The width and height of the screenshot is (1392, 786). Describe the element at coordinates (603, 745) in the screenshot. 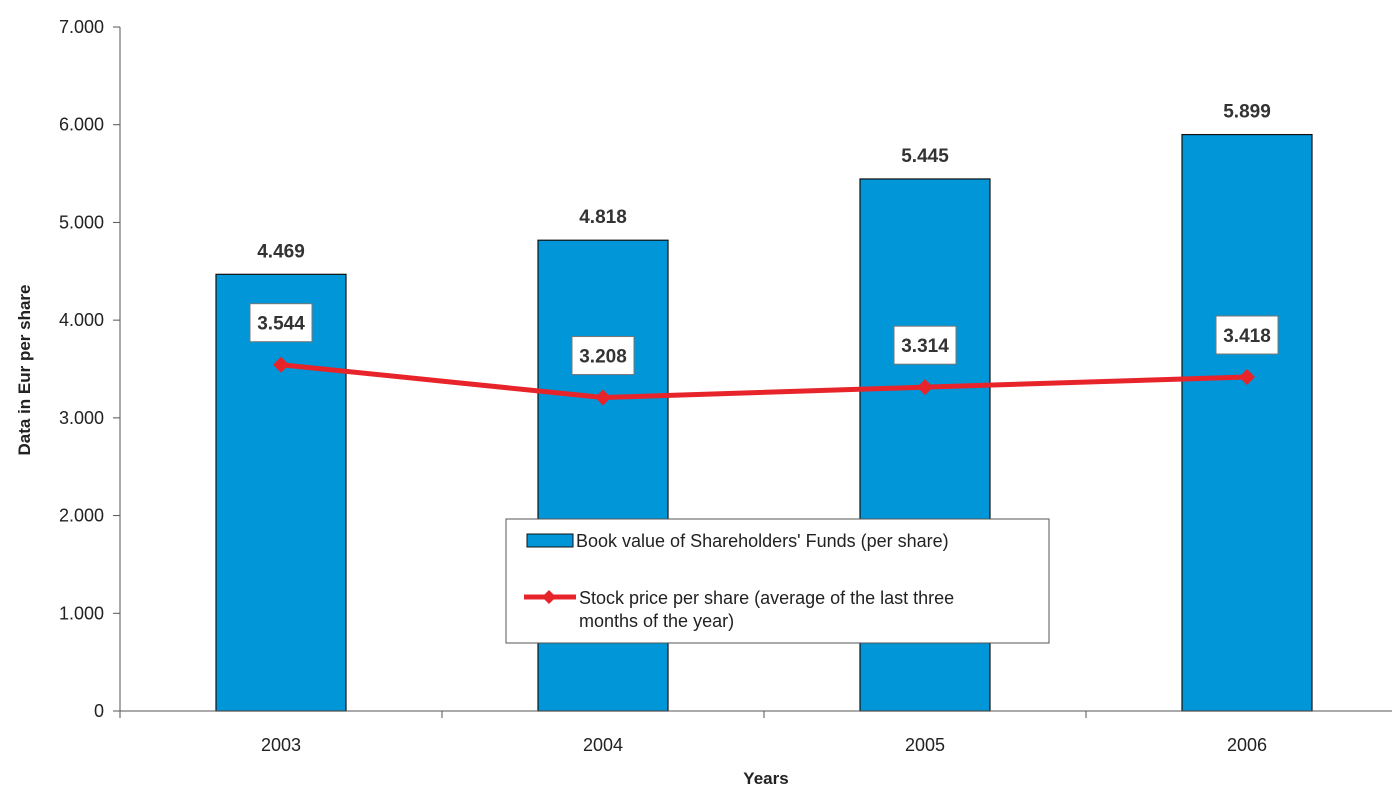

I see `x-tick-label: 2004` at that location.